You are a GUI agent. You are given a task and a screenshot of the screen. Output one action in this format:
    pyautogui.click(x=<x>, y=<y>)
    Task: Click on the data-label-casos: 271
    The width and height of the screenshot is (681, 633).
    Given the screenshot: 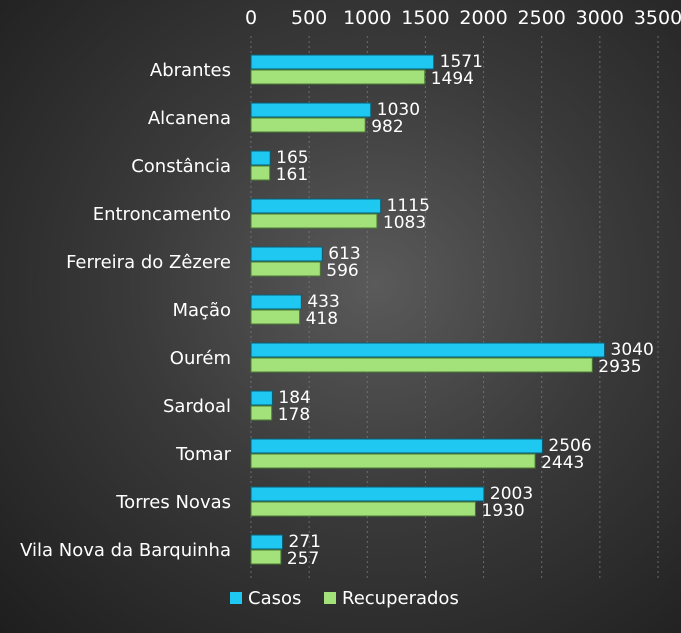 What is the action you would take?
    pyautogui.click(x=305, y=542)
    